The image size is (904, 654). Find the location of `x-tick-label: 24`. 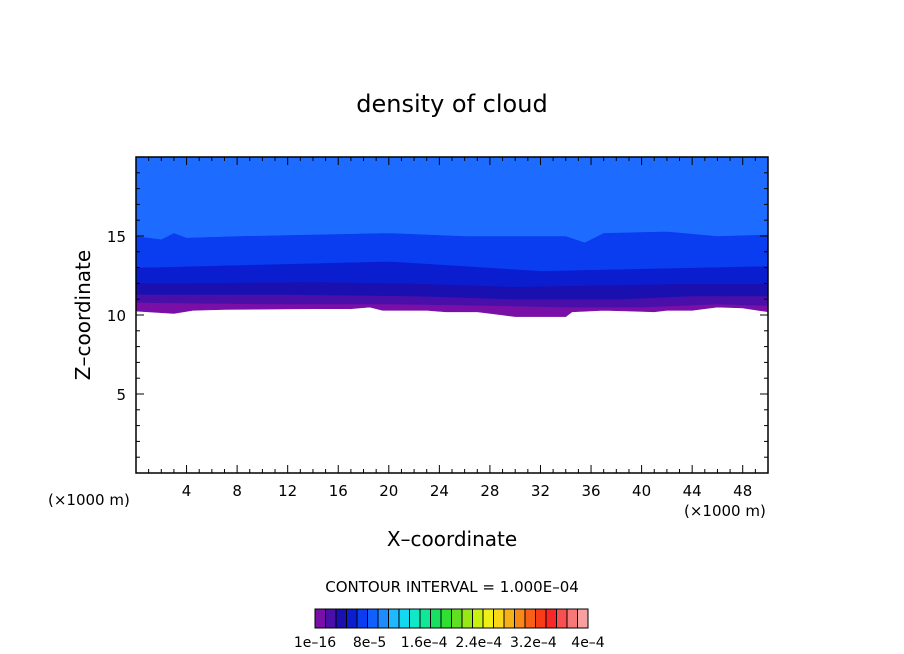

x-tick-label: 24 is located at coordinates (439, 491).